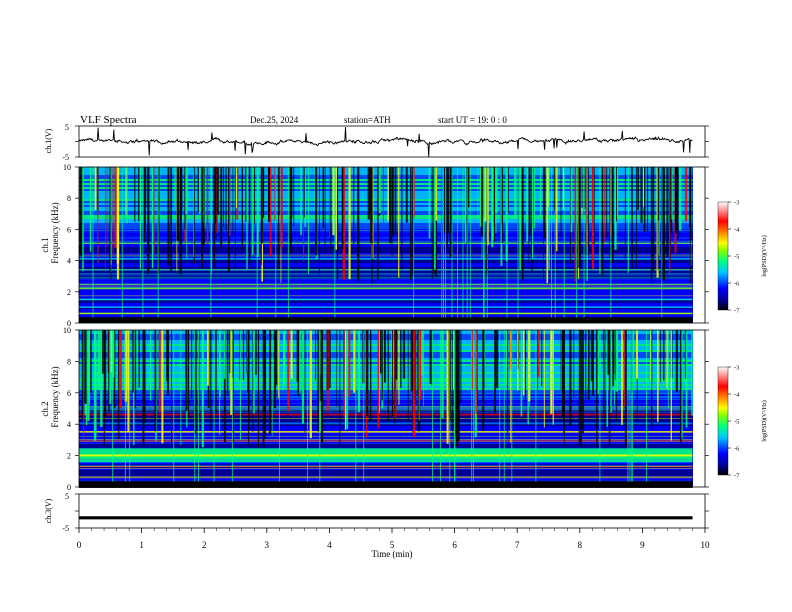 This screenshot has height=612, width=792. I want to click on ch1-ytick-bottom: -5, so click(65, 157).